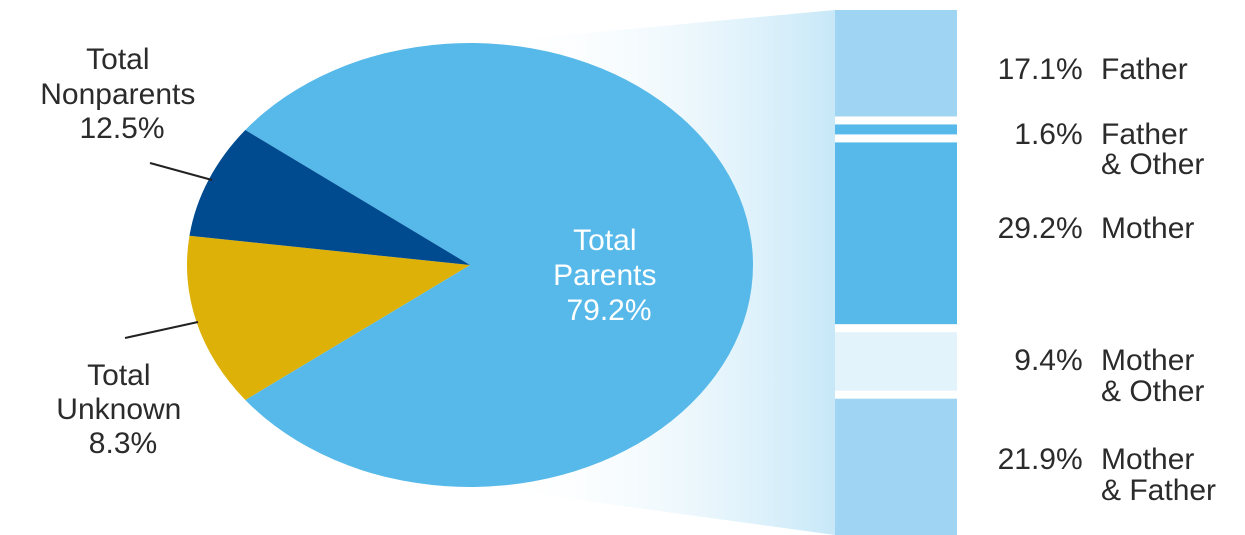 This screenshot has height=535, width=1245. I want to click on breakdown-bar, so click(896, 272).